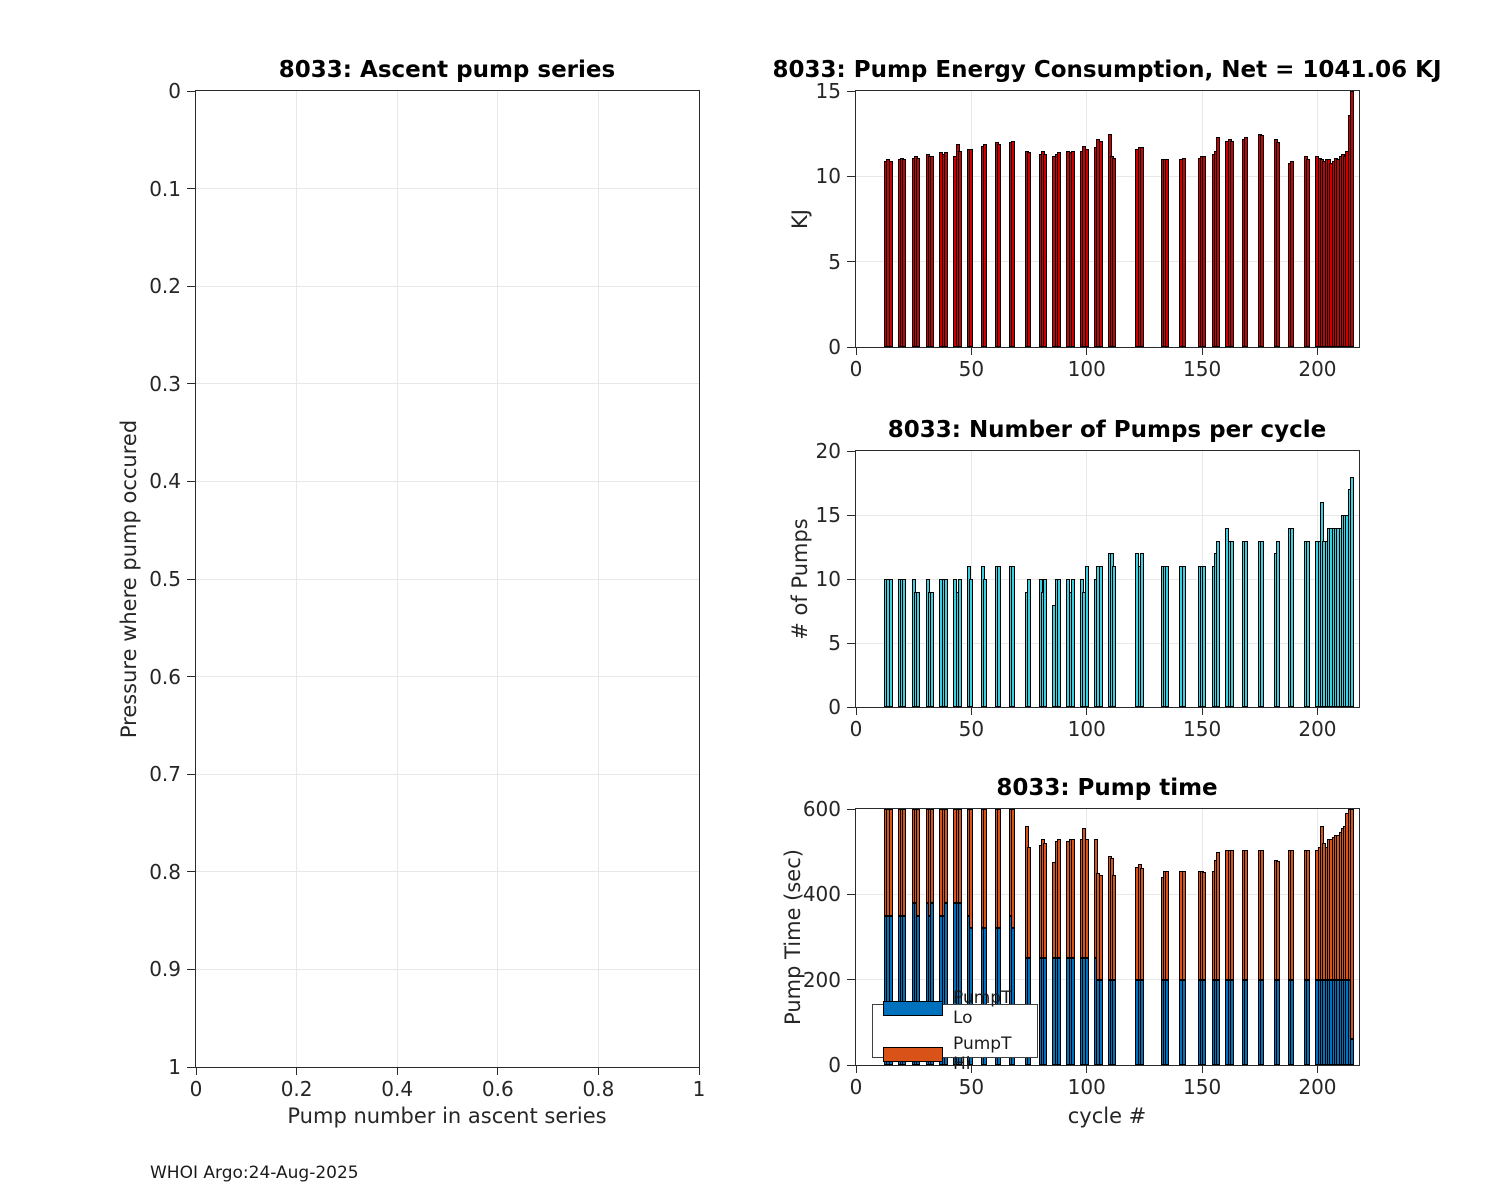 Image resolution: width=1500 pixels, height=1200 pixels. Describe the element at coordinates (447, 70) in the screenshot. I see `ascent-plot-title: 8033: Ascent pump series` at that location.